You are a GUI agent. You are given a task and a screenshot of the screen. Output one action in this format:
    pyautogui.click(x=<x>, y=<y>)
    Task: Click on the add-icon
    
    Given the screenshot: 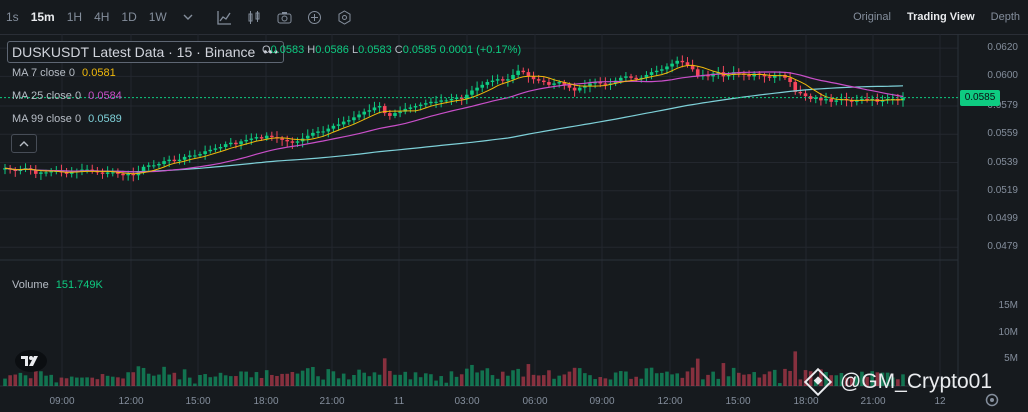 What is the action you would take?
    pyautogui.click(x=315, y=17)
    